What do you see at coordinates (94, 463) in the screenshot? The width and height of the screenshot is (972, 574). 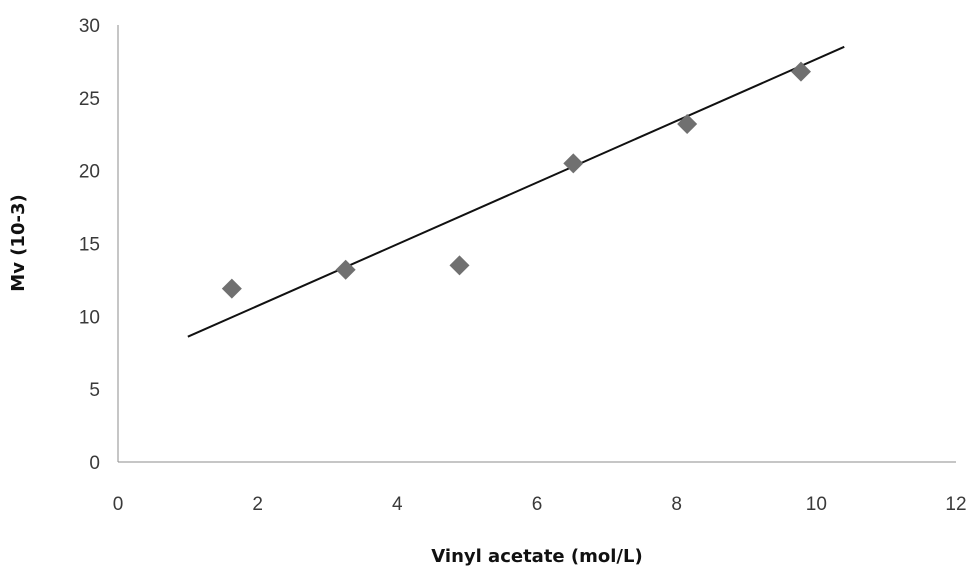 I see `y-tick-label: 0` at bounding box center [94, 463].